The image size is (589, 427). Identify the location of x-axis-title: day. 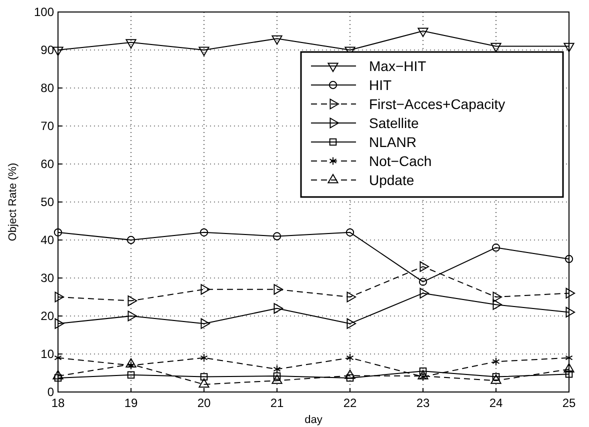
(313, 420).